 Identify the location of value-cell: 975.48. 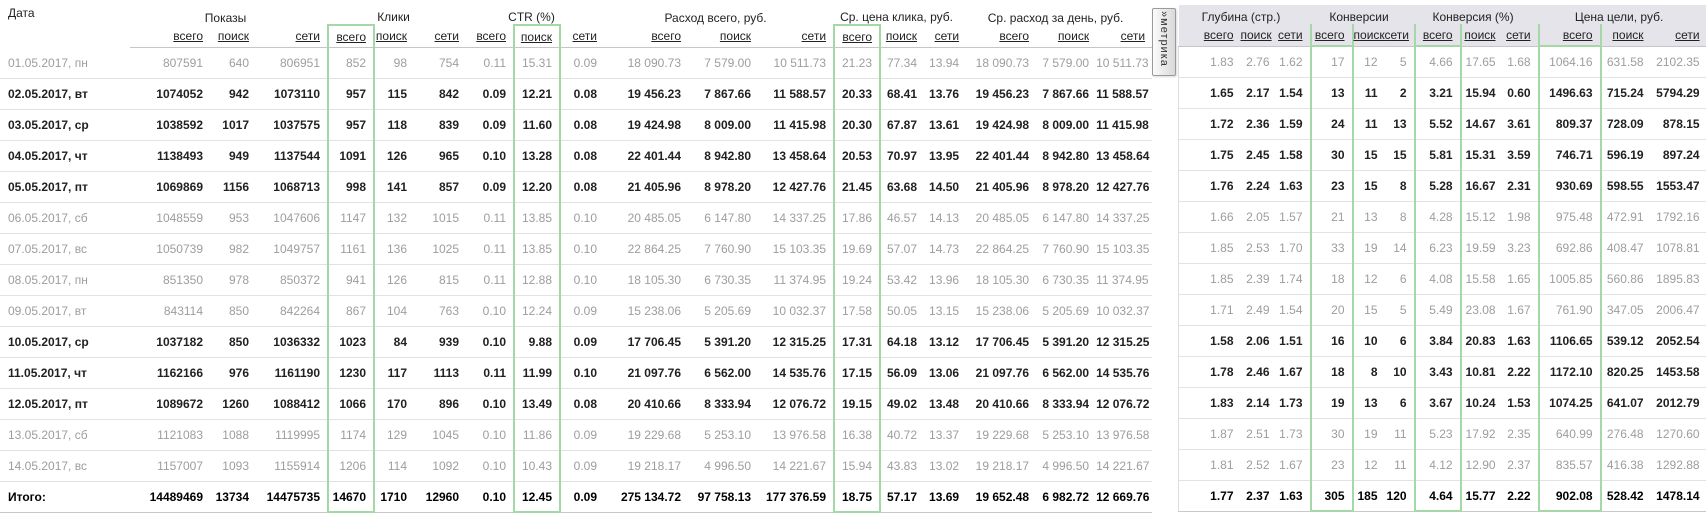
(1569, 217).